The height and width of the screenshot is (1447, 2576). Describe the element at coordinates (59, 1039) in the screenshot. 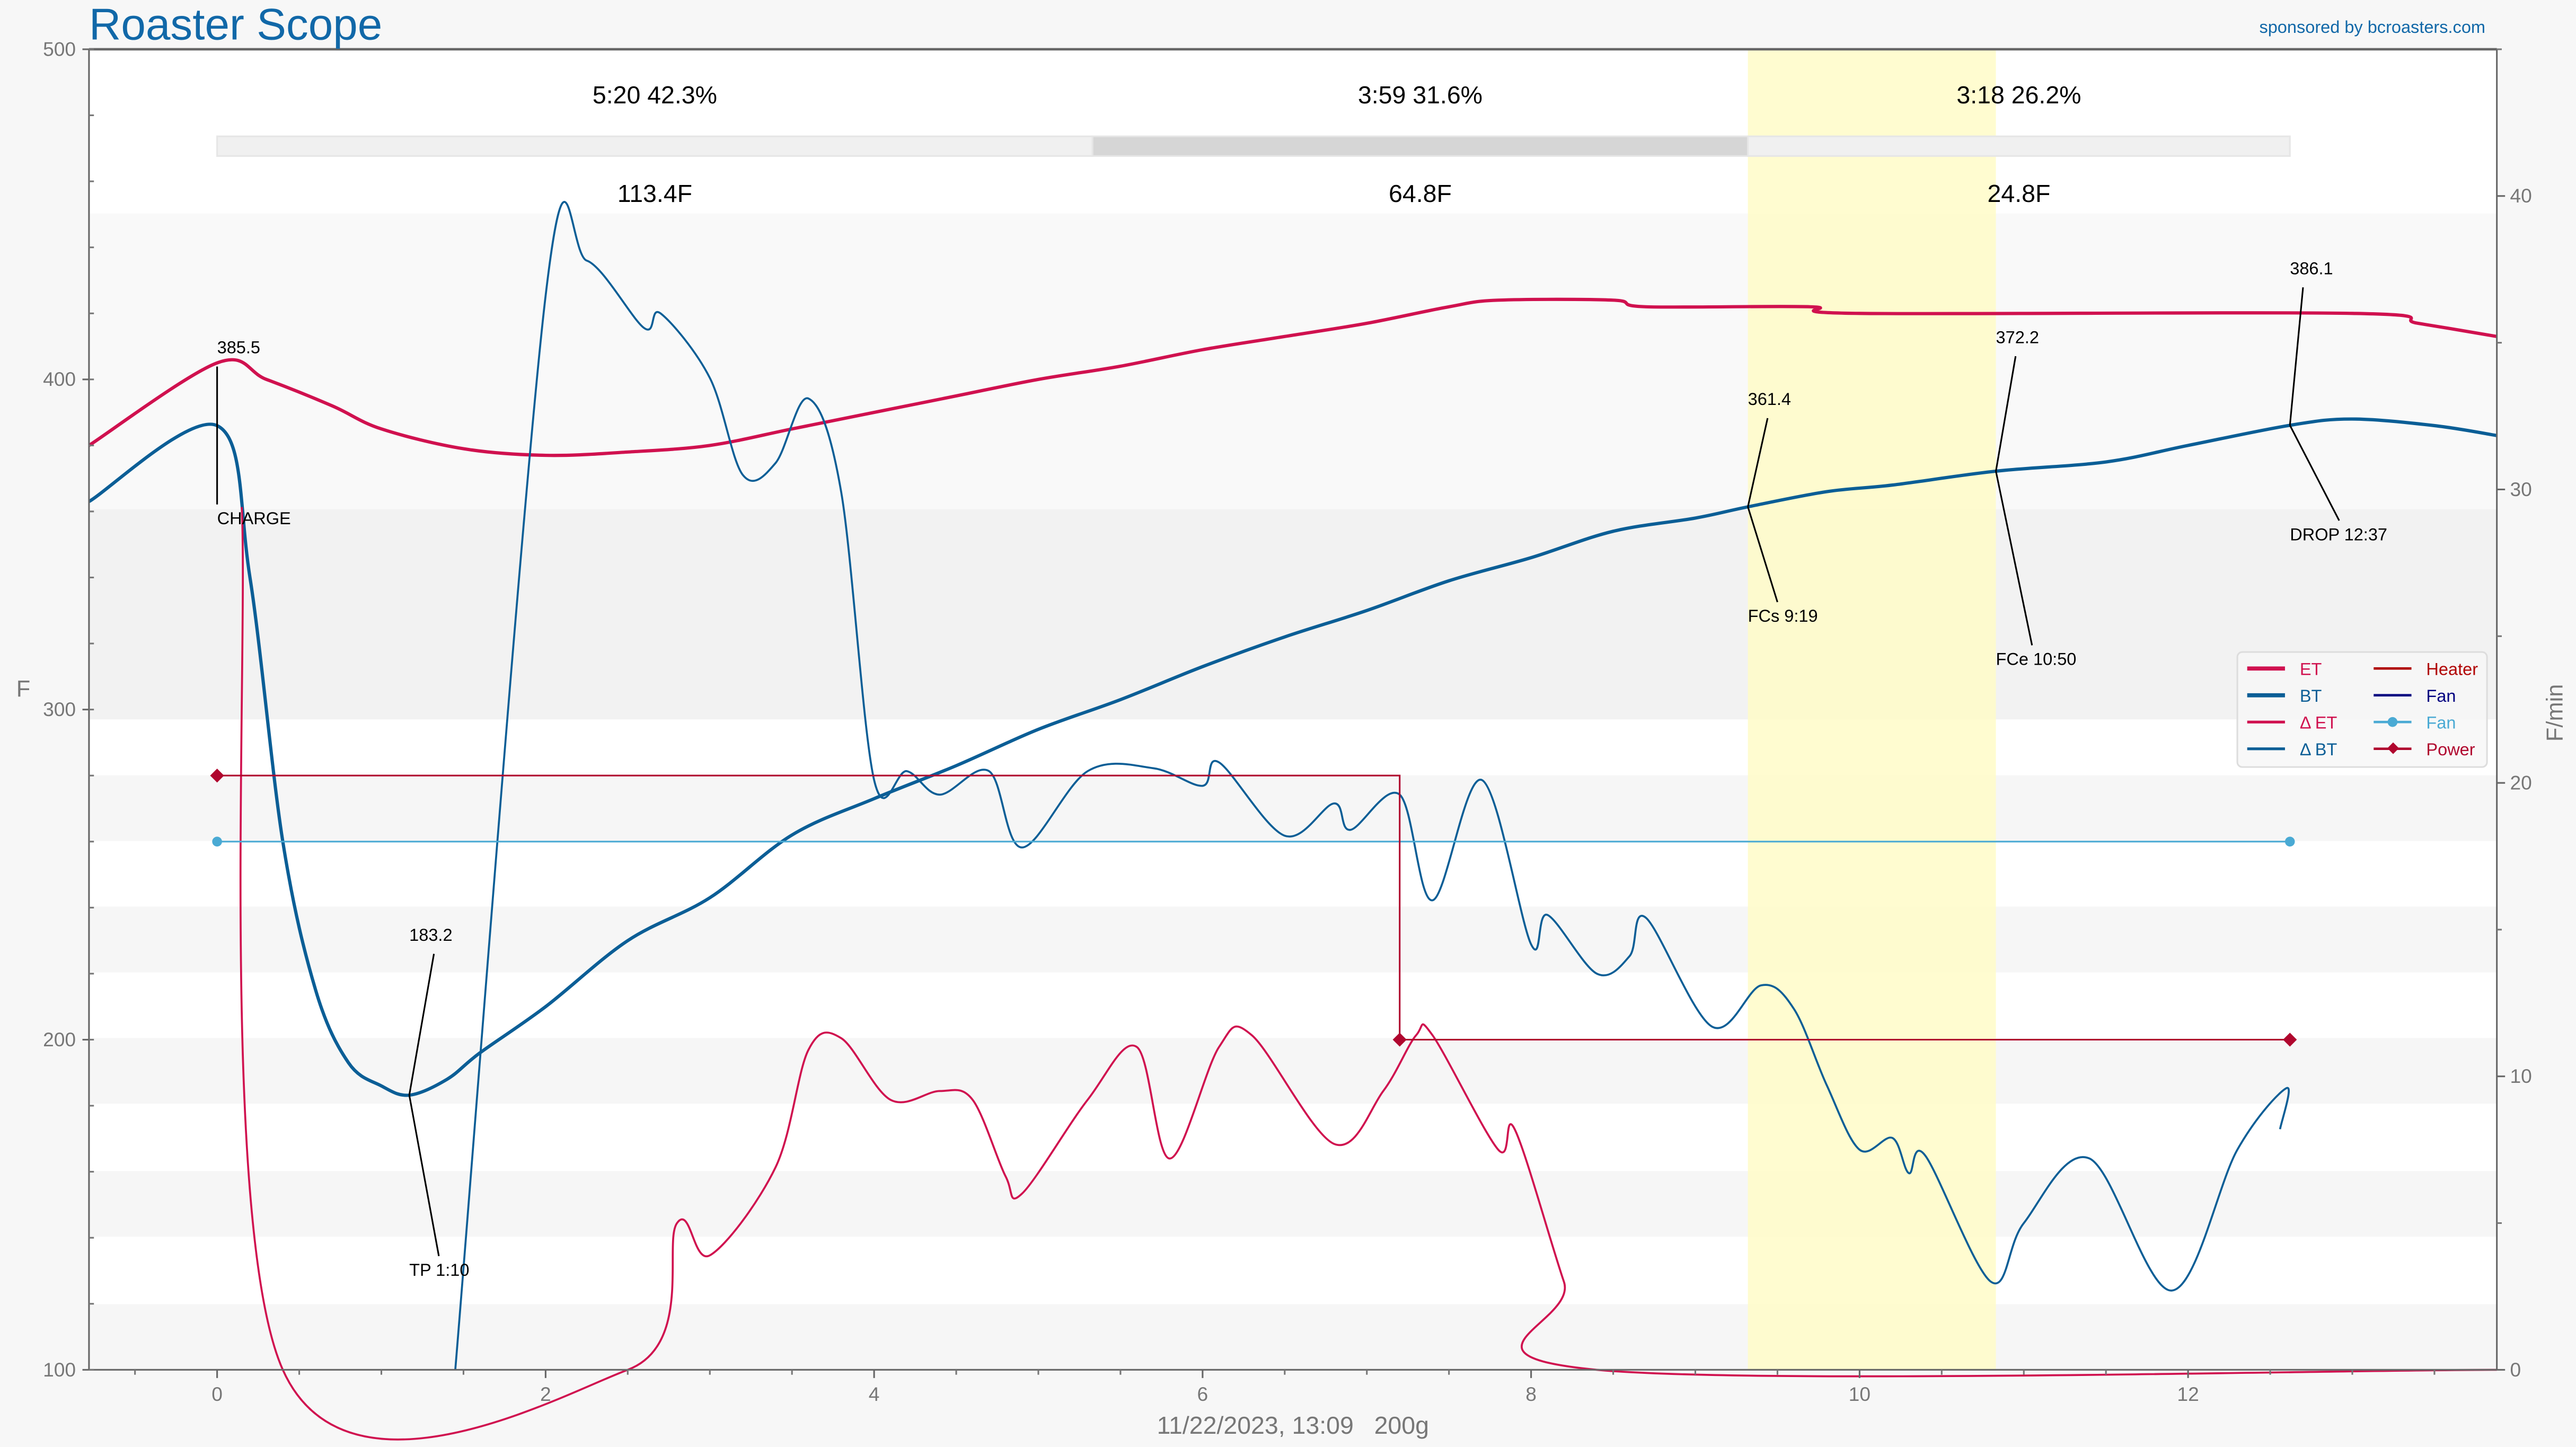

I see `y-tick-label: 200` at that location.